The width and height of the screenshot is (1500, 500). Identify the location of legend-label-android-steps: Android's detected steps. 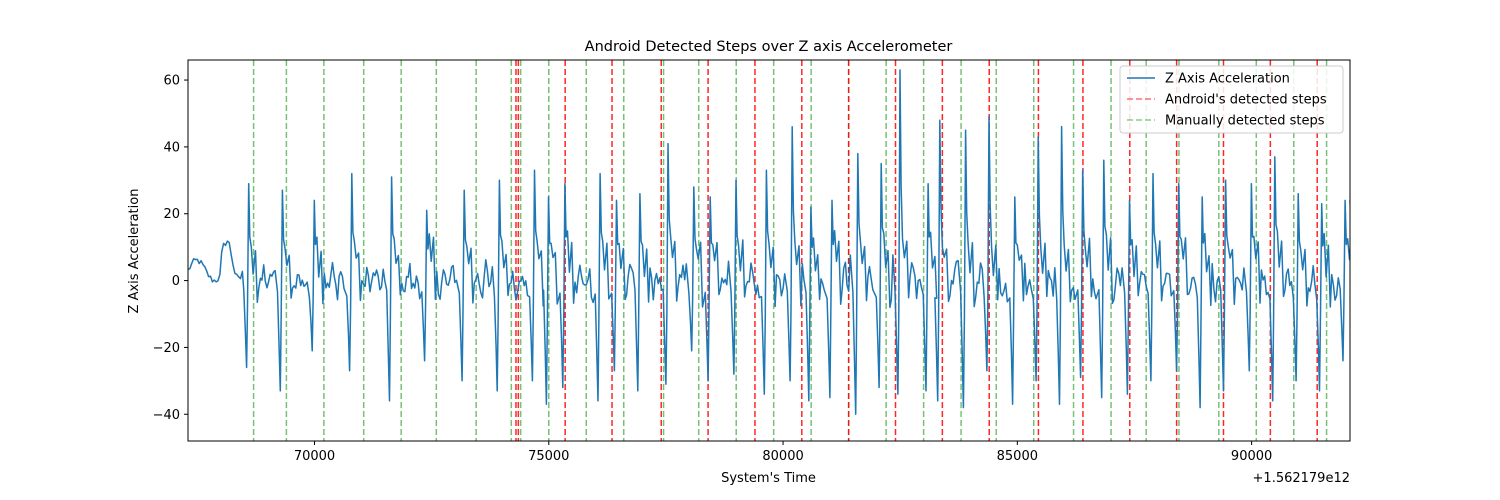
(1246, 100).